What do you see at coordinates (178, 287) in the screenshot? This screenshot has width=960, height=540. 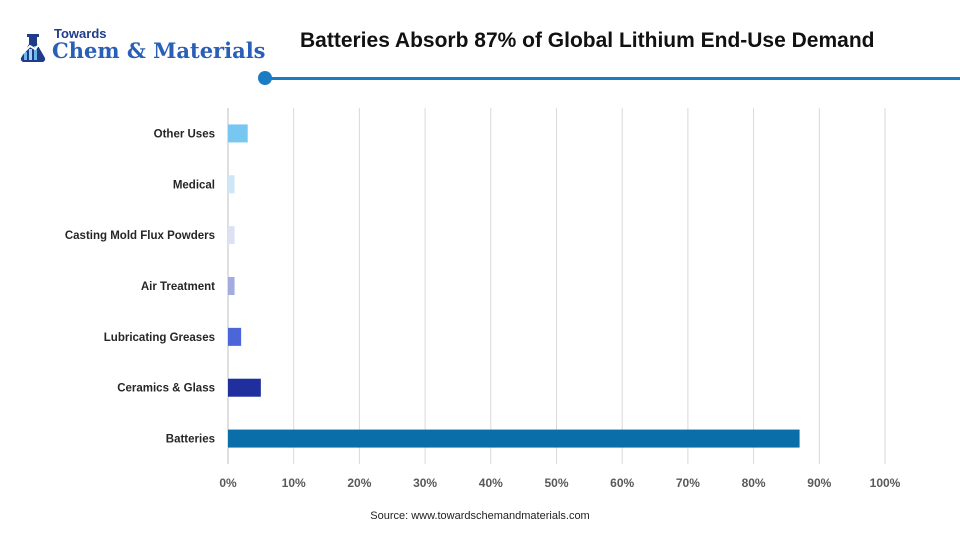 I see `category-label: Air Treatment` at bounding box center [178, 287].